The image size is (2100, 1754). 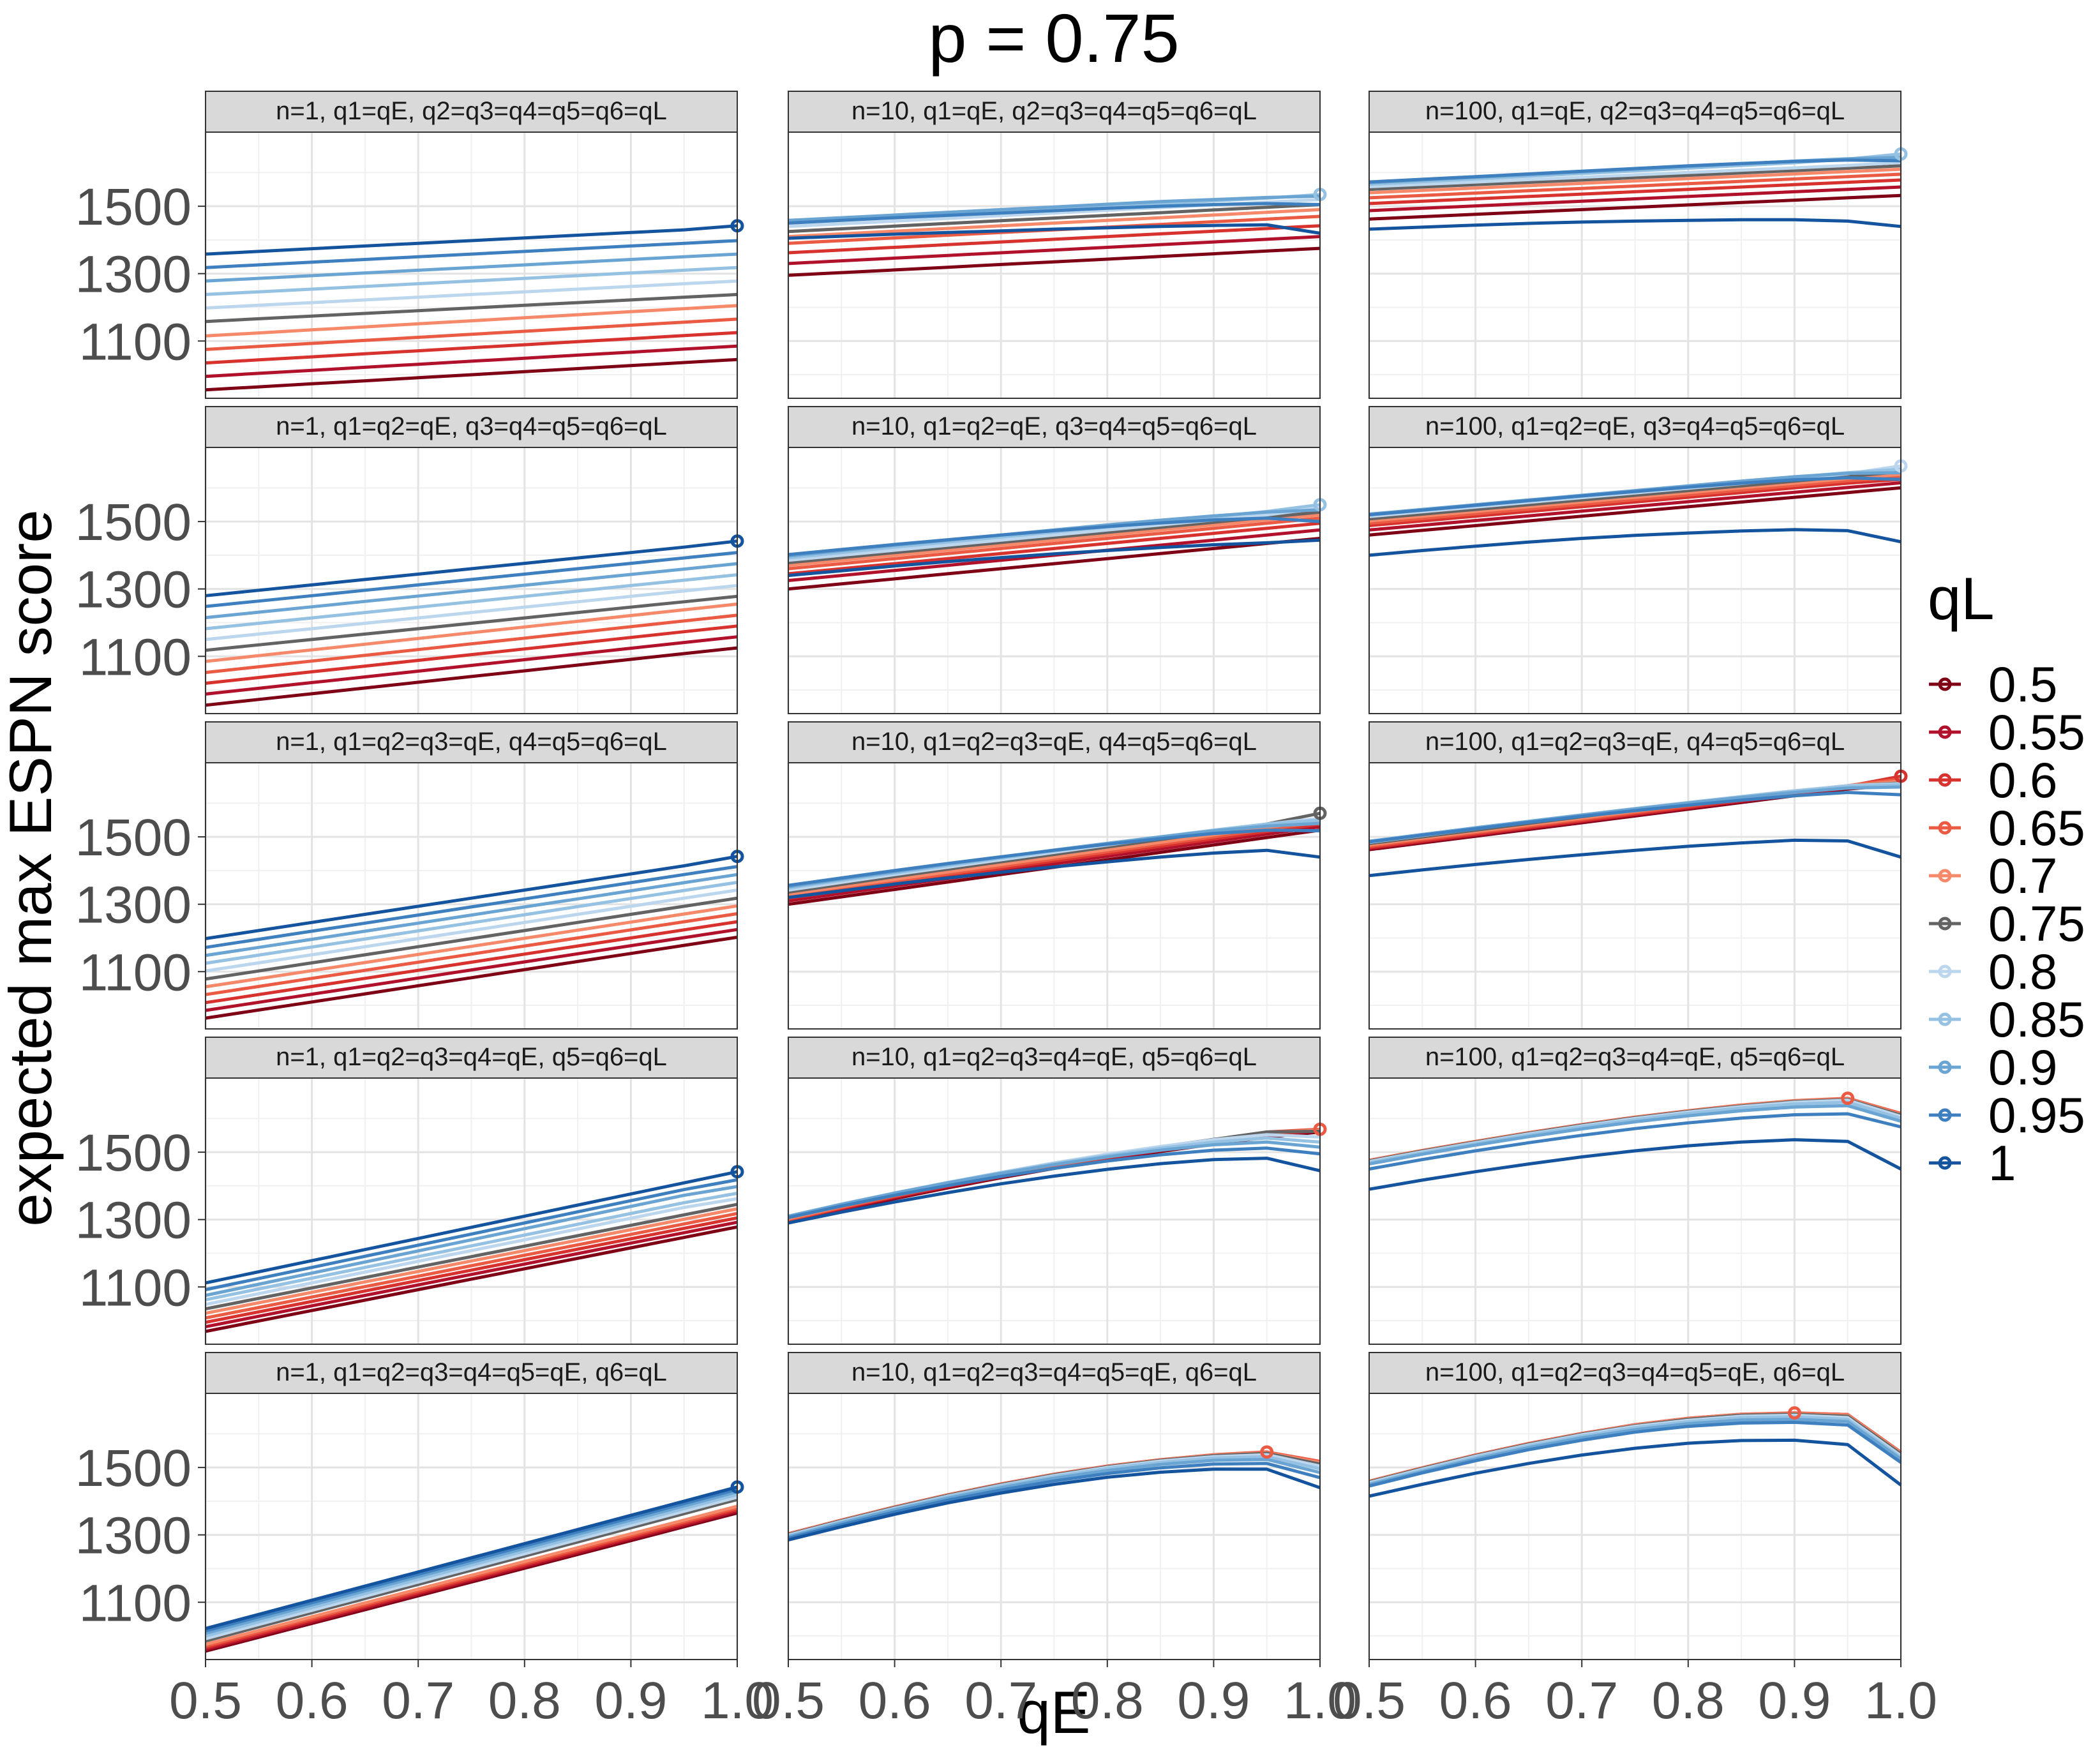 What do you see at coordinates (738, 1701) in the screenshot?
I see `x-tick-label: 1.0` at bounding box center [738, 1701].